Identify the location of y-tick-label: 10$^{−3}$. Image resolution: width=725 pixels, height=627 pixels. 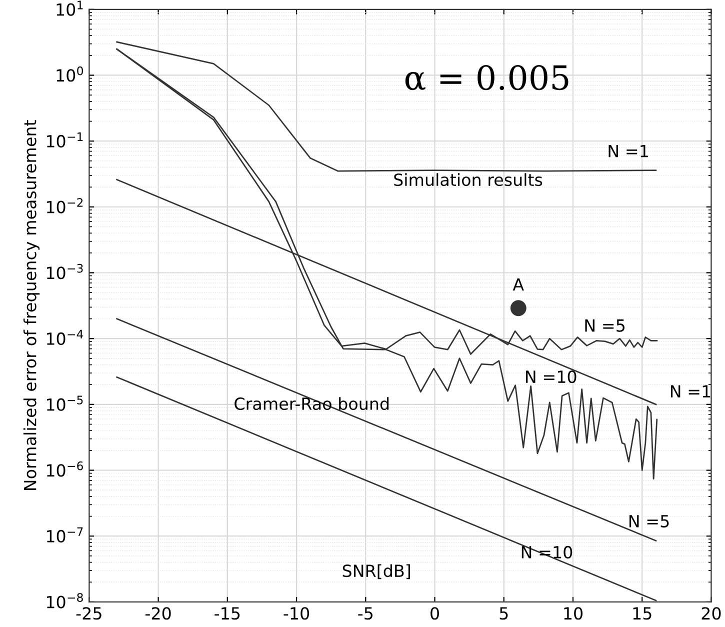
(64, 272).